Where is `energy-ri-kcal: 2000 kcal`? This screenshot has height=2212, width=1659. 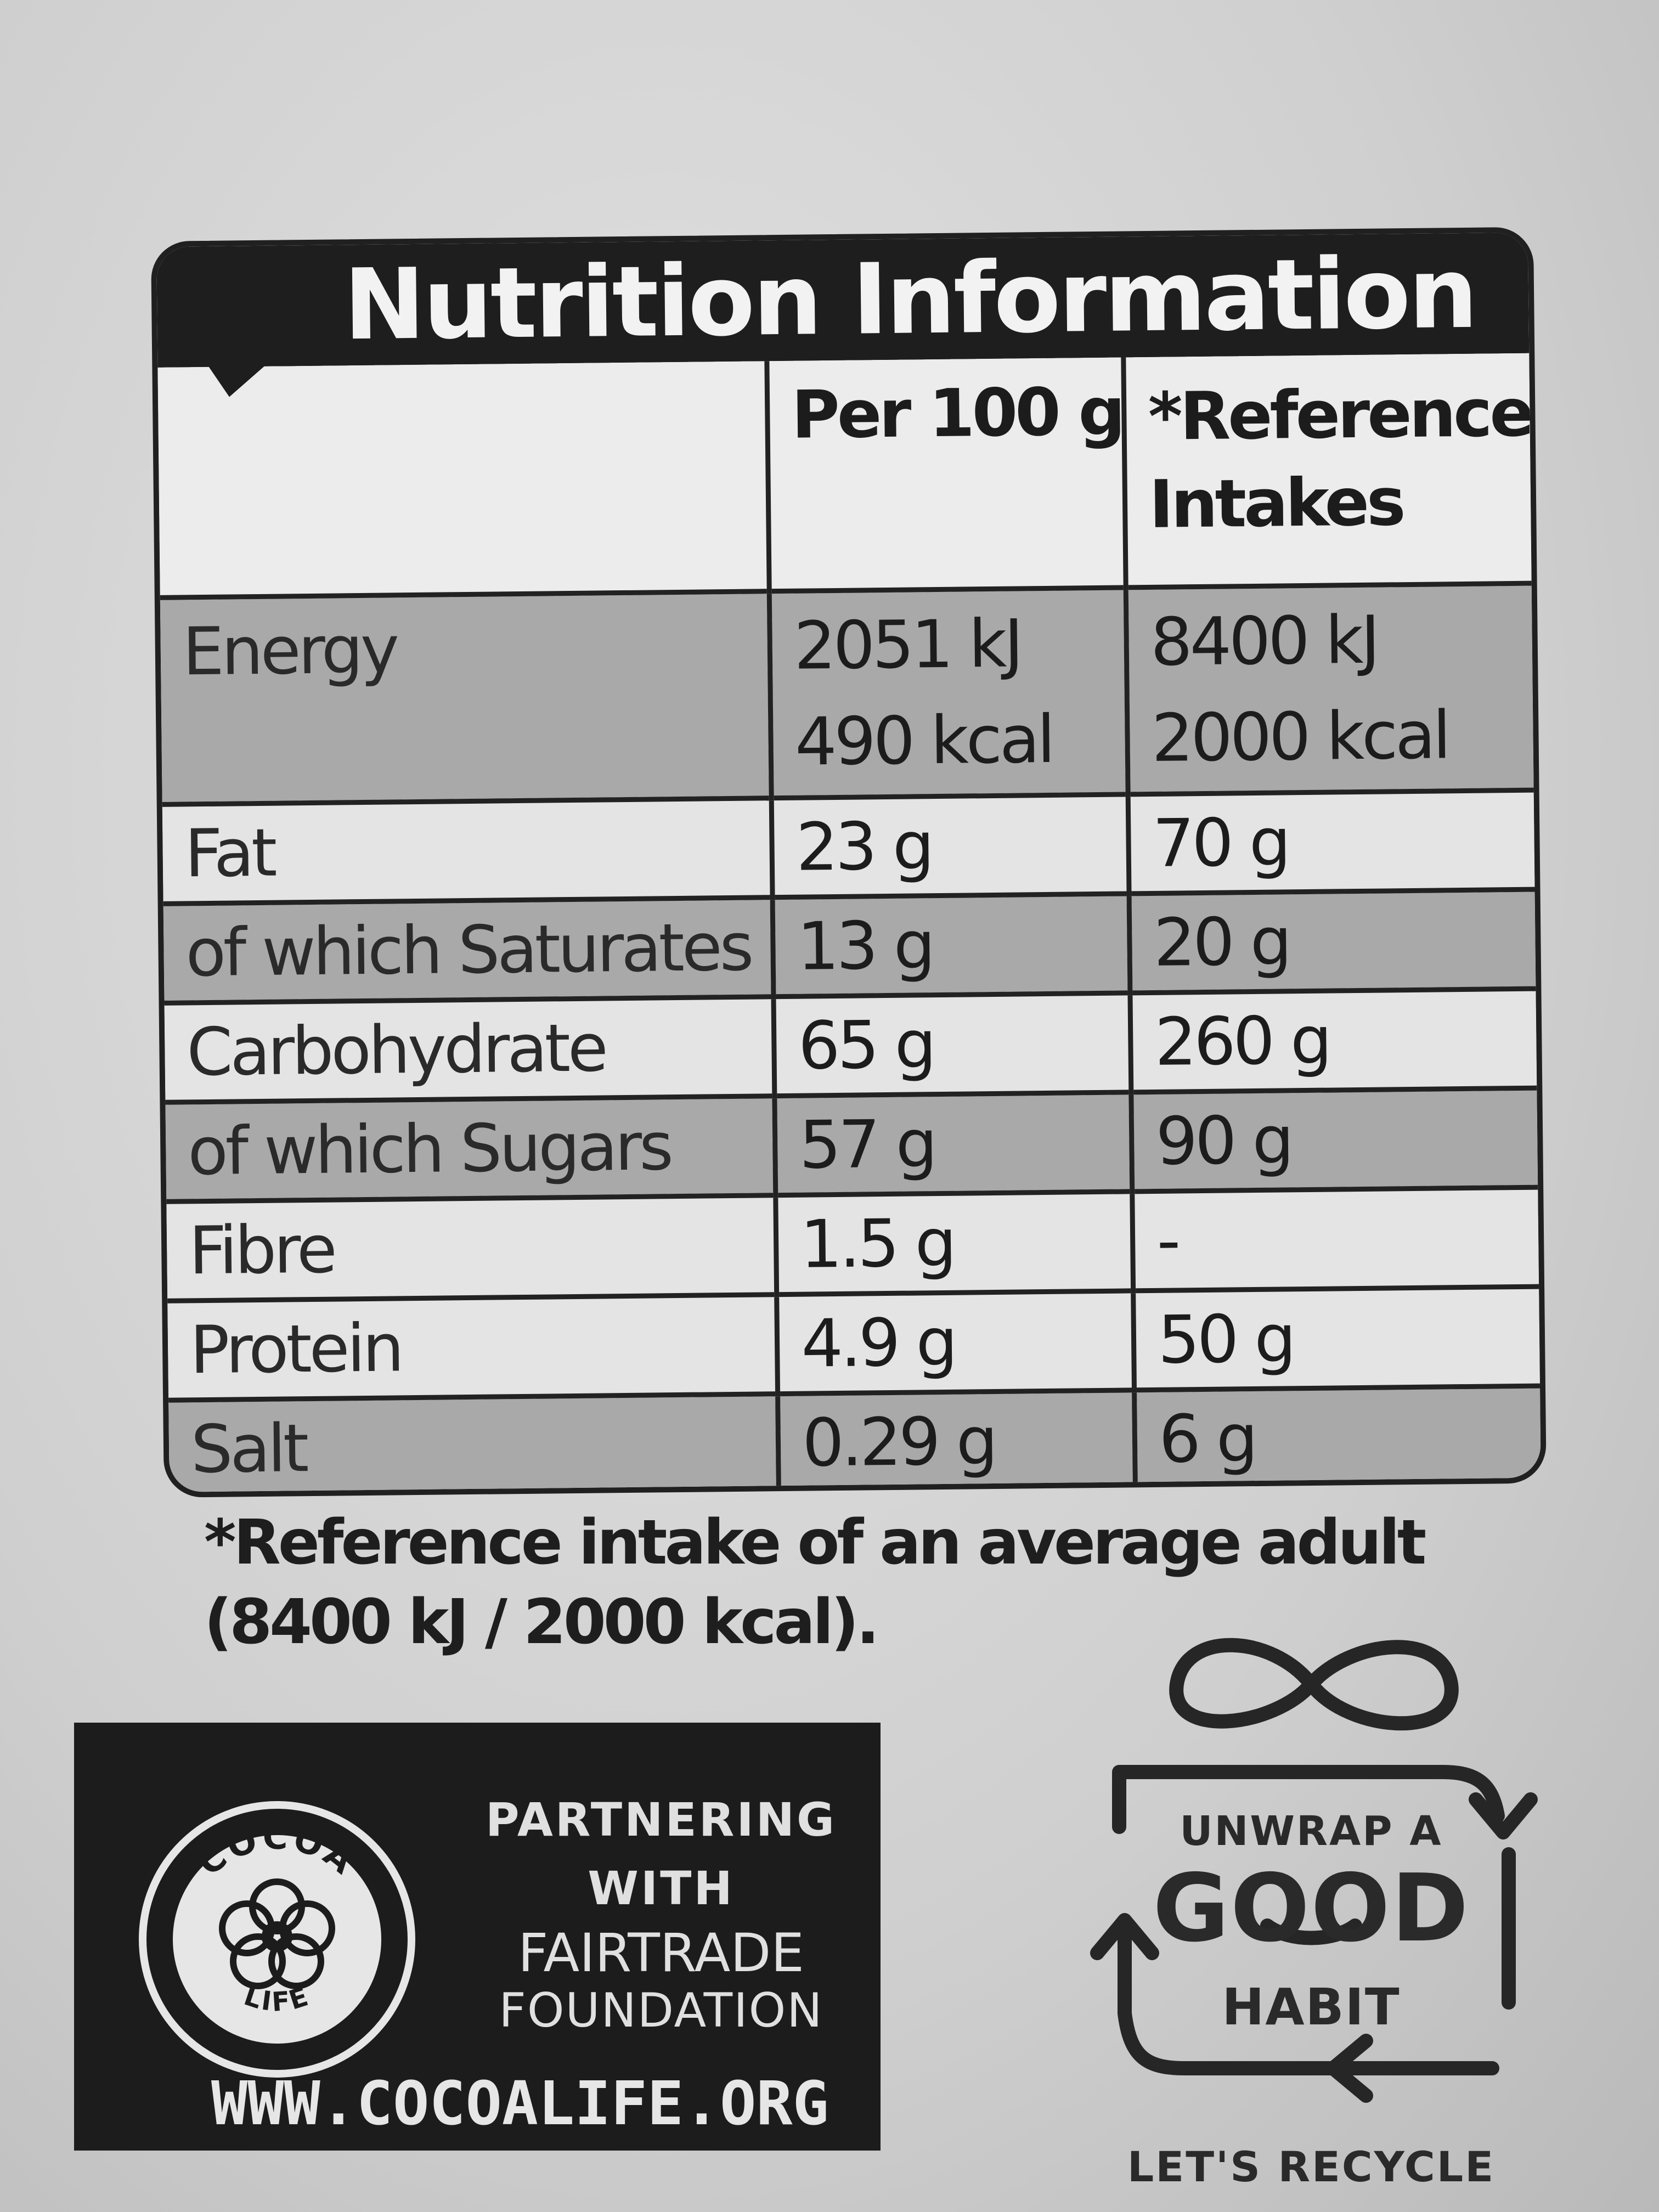 energy-ri-kcal: 2000 kcal is located at coordinates (1300, 737).